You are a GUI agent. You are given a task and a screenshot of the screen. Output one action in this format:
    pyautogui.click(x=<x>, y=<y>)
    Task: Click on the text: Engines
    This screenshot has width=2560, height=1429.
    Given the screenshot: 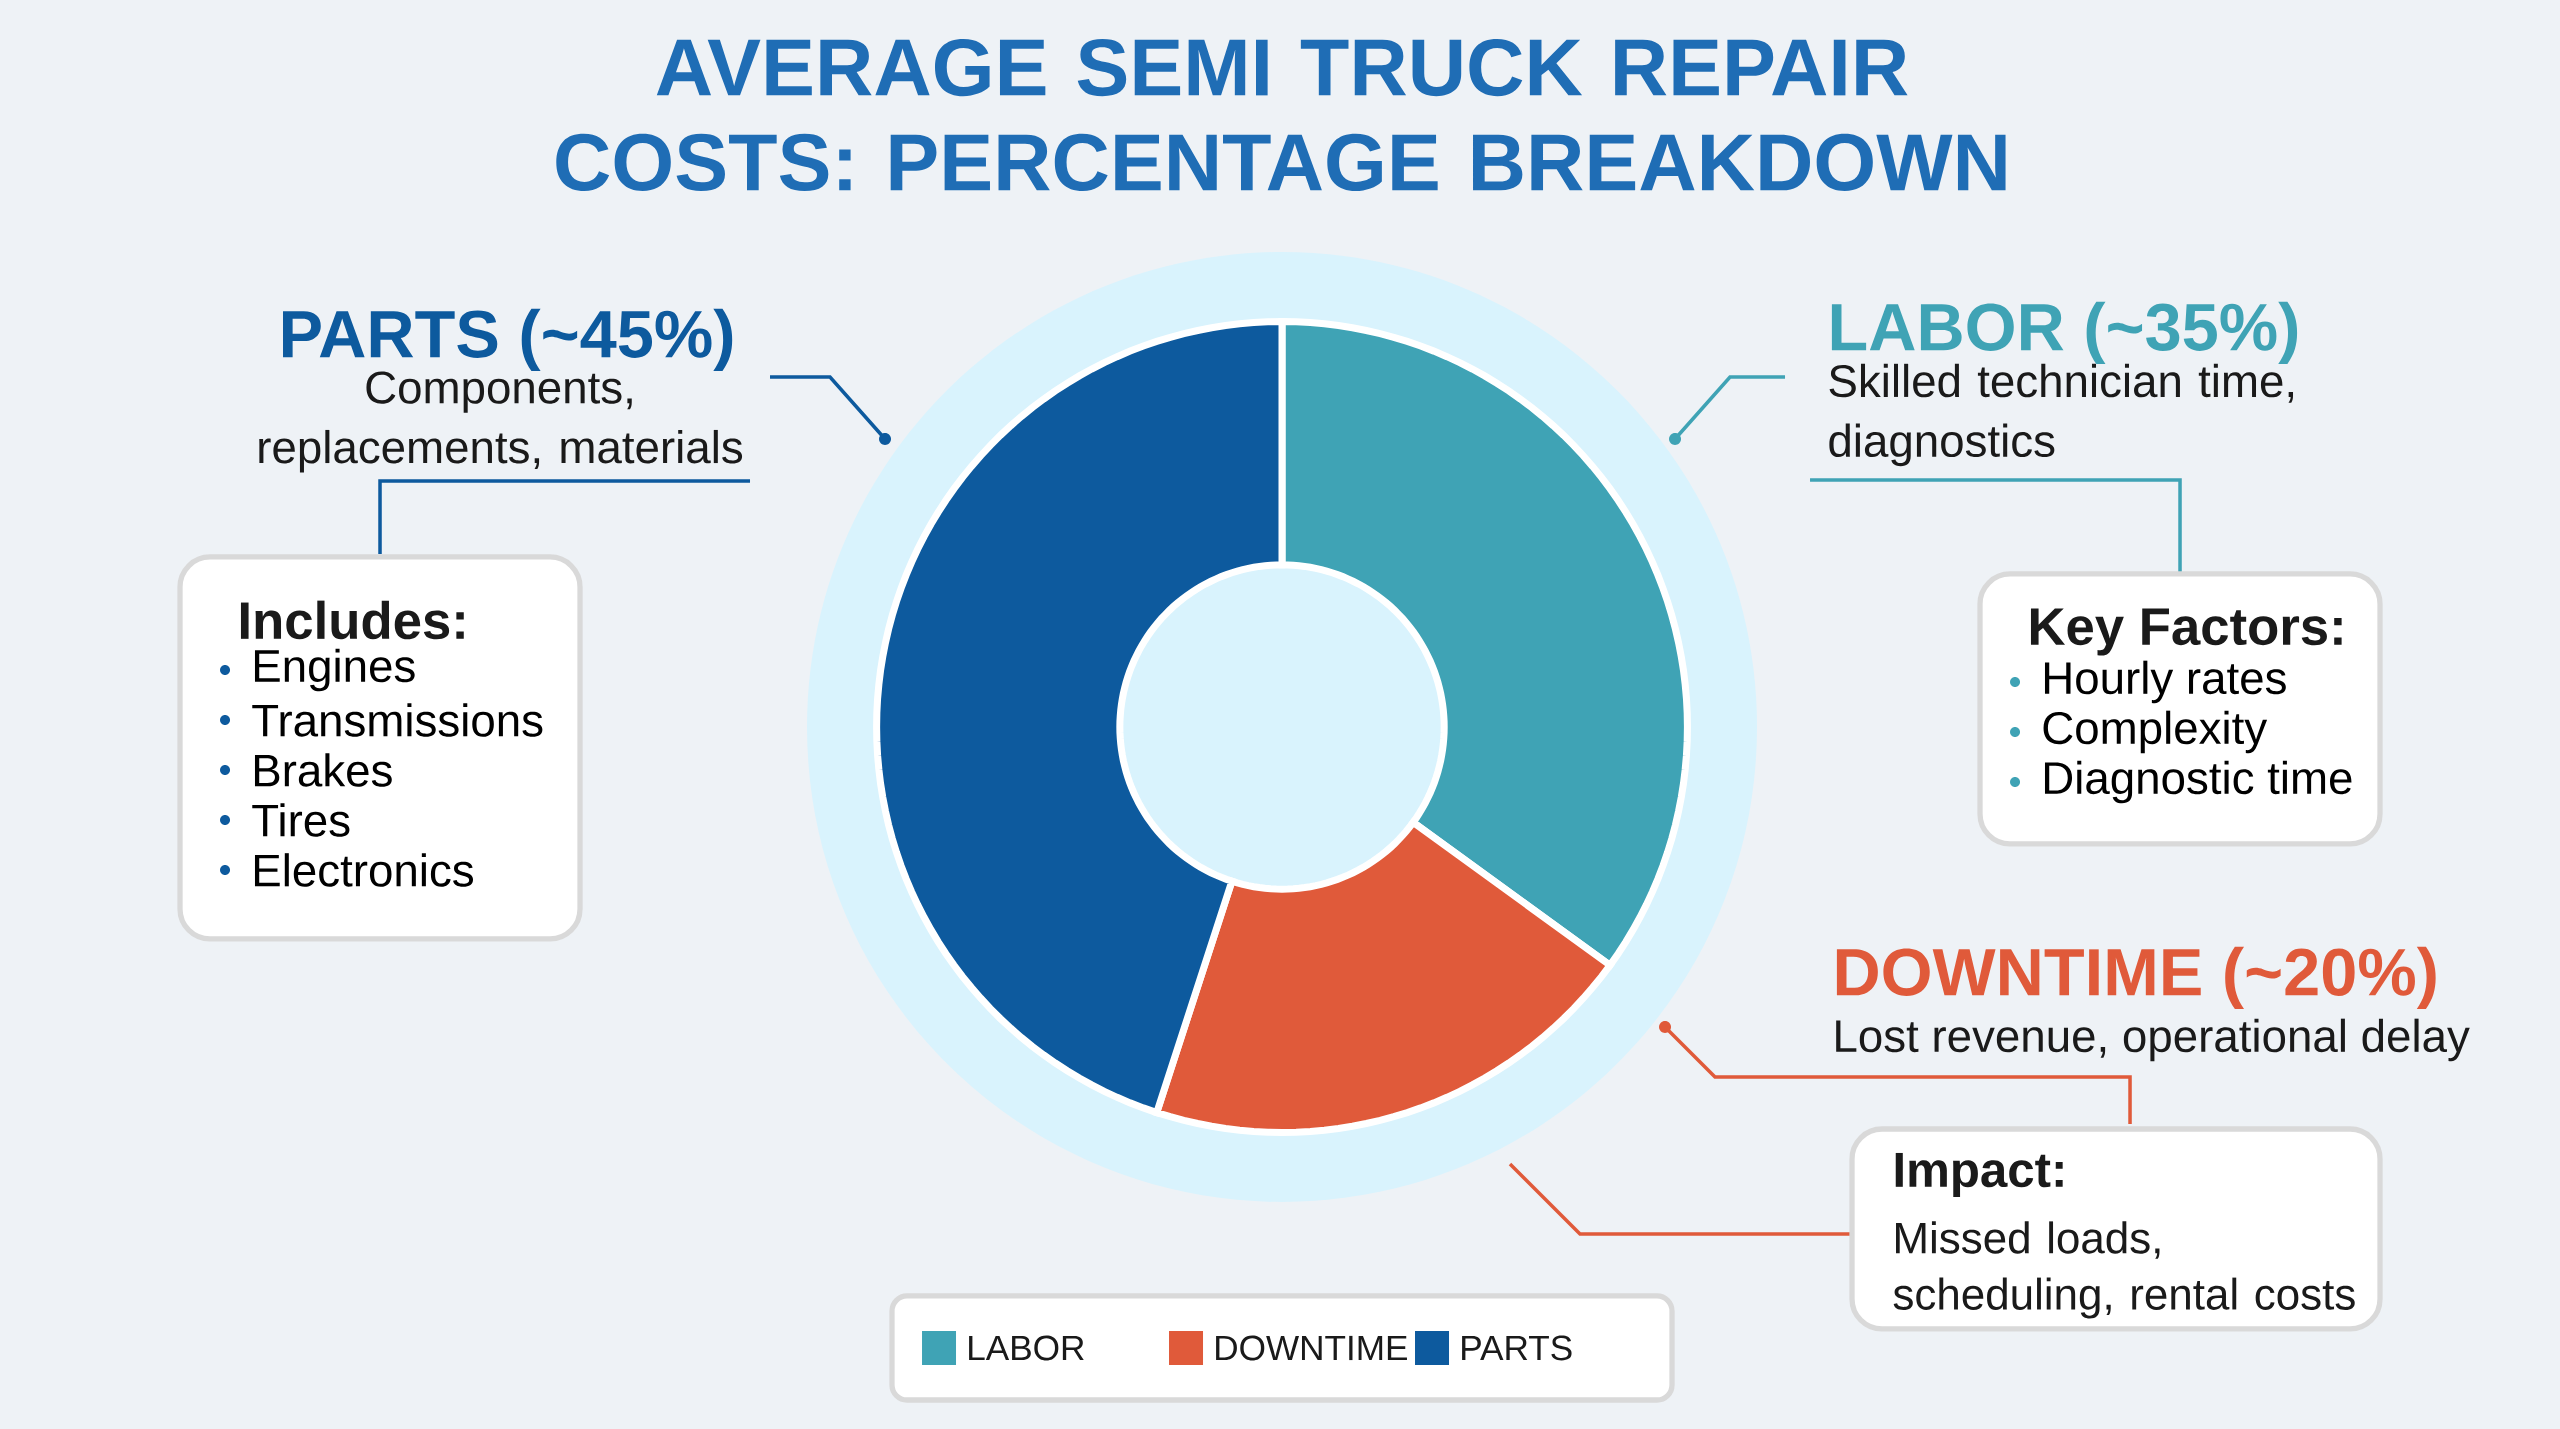 What is the action you would take?
    pyautogui.click(x=334, y=670)
    